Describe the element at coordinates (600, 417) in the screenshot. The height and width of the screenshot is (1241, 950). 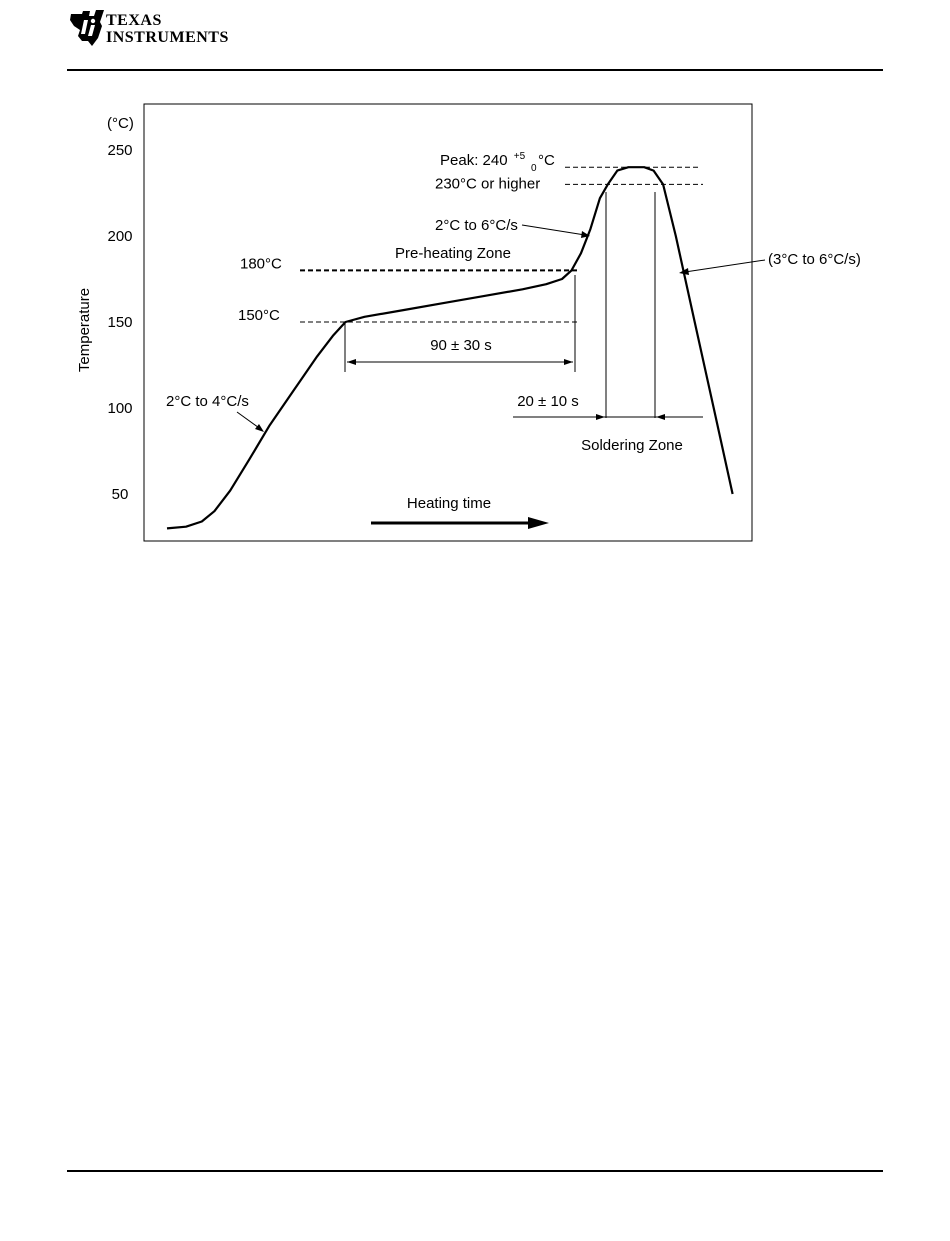
I see `solder-arrow-left` at that location.